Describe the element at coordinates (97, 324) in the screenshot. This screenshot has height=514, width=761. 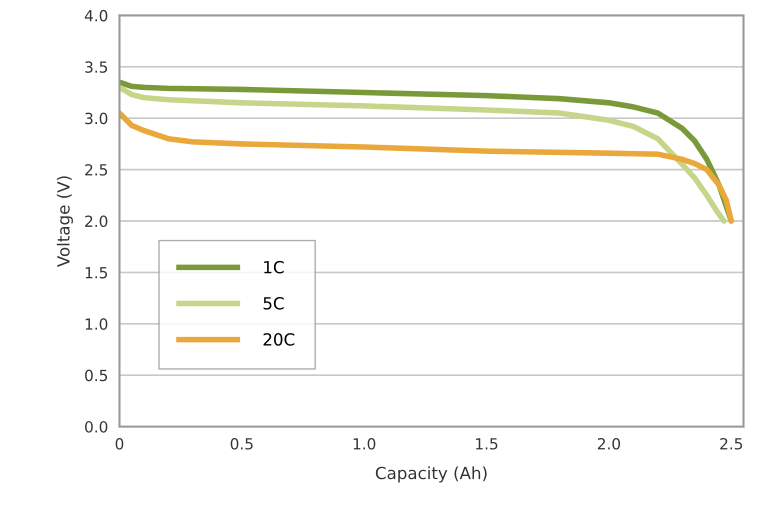
I see `y-tick-label: 1.0` at that location.